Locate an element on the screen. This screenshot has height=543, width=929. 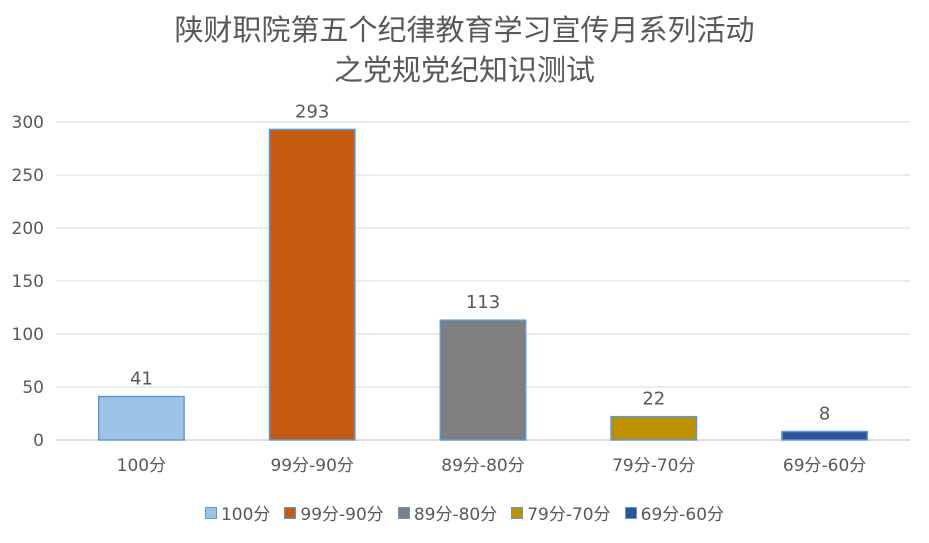
y-tick-label: 200 is located at coordinates (28, 229).